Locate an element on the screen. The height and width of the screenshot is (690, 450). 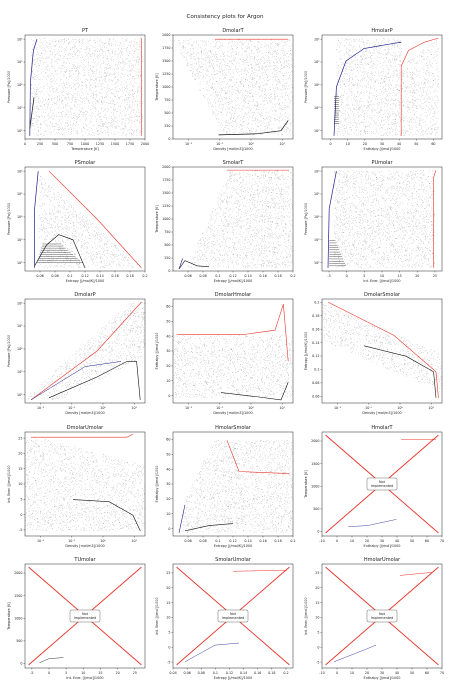
x-tick-label: 70 is located at coordinates (442, 673).